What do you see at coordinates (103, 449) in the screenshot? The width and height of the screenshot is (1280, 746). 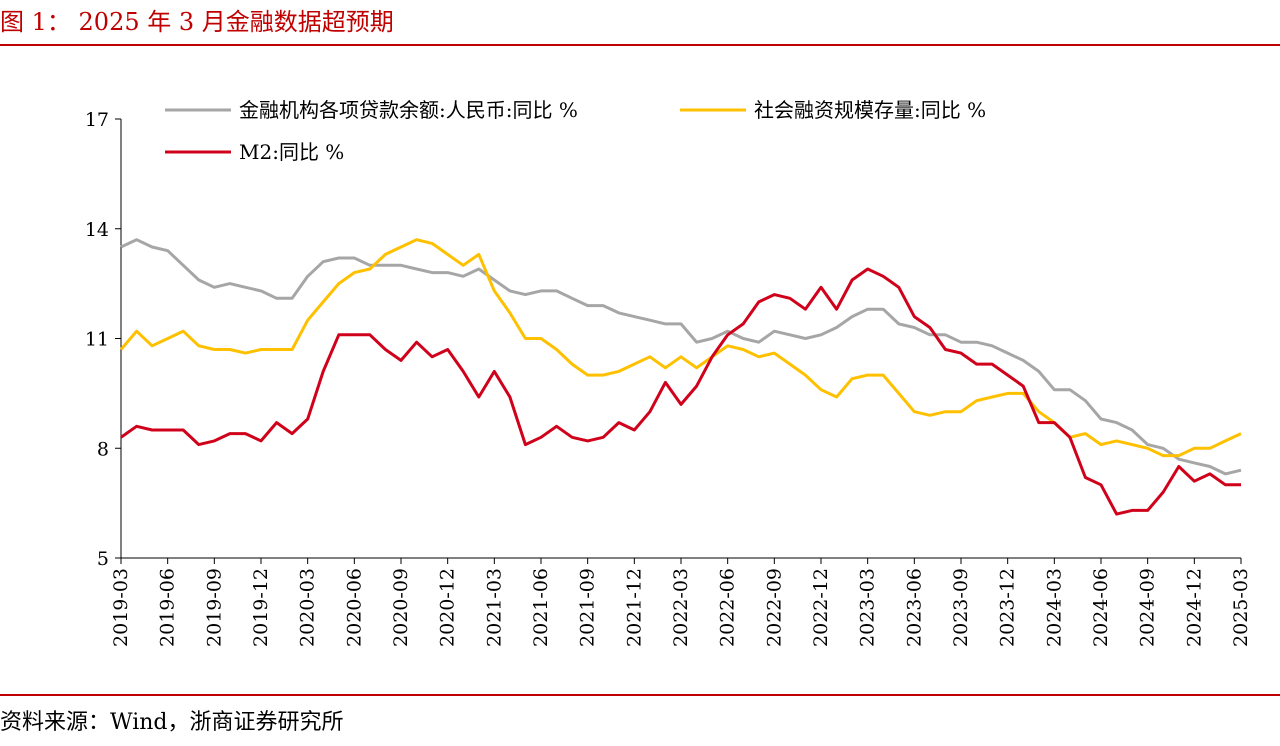 I see `y-tick-label: 8` at bounding box center [103, 449].